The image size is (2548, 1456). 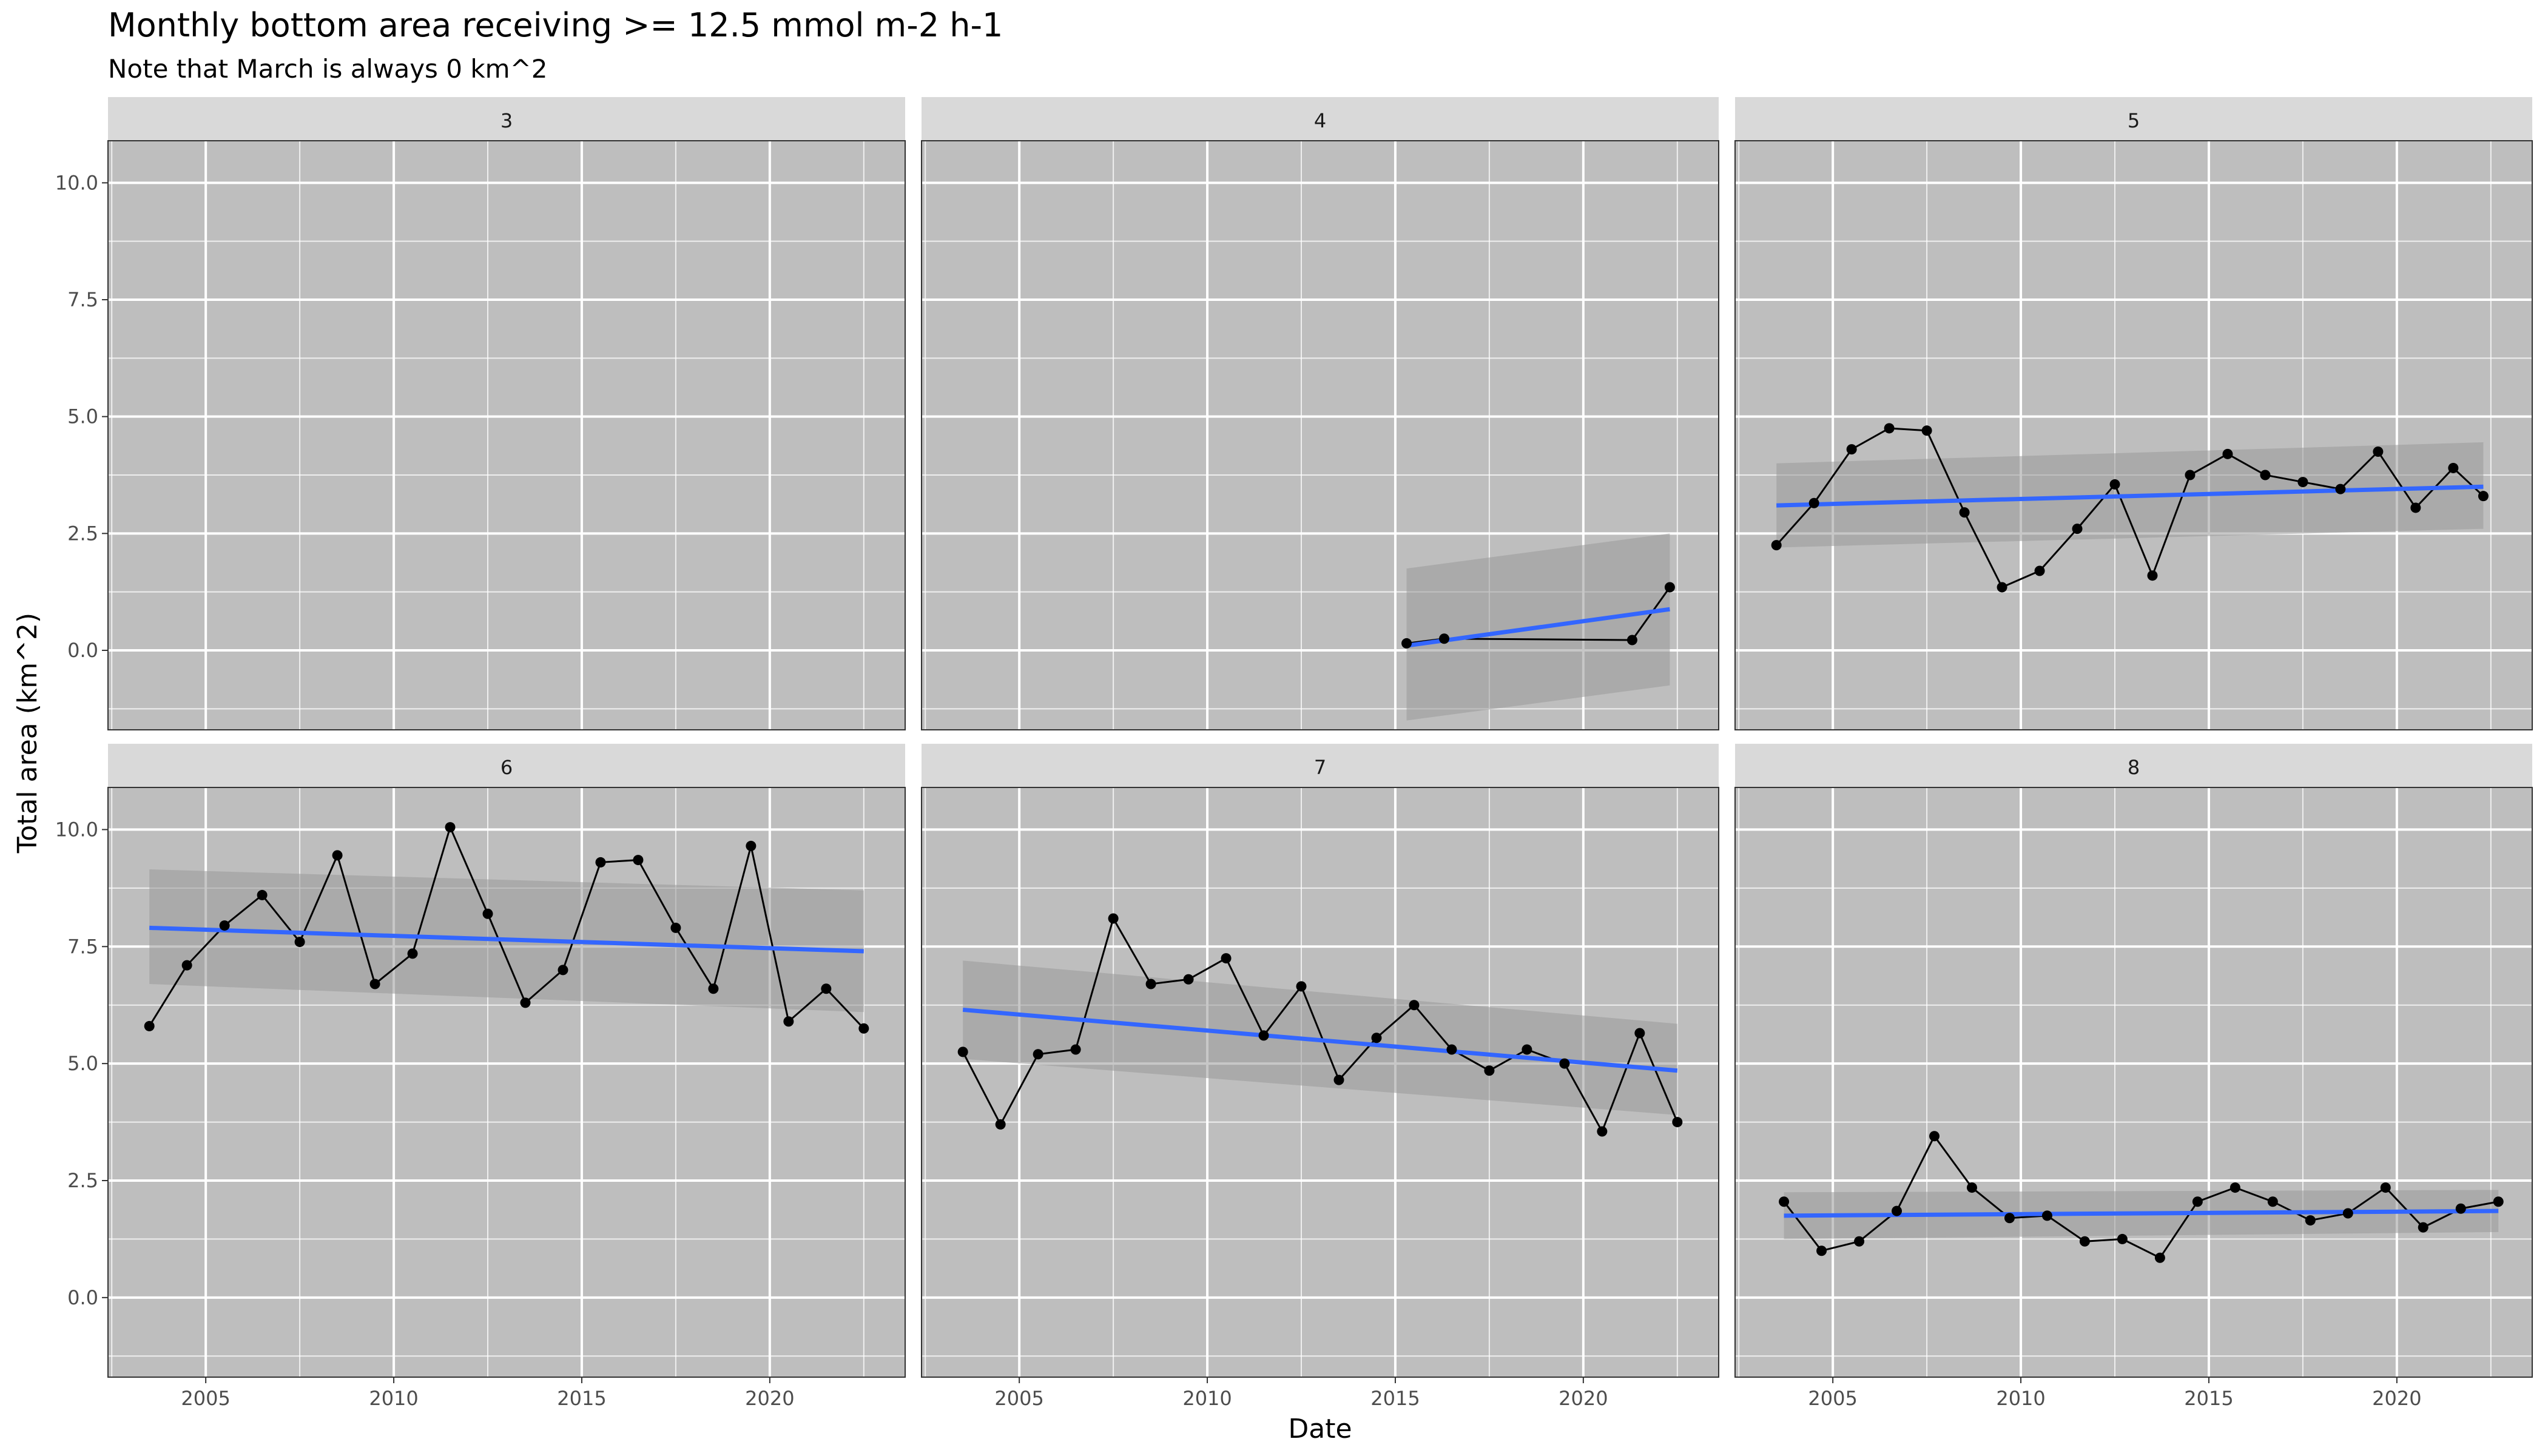 What do you see at coordinates (27, 733) in the screenshot?
I see `y-axis-label: Total area (km^2)` at bounding box center [27, 733].